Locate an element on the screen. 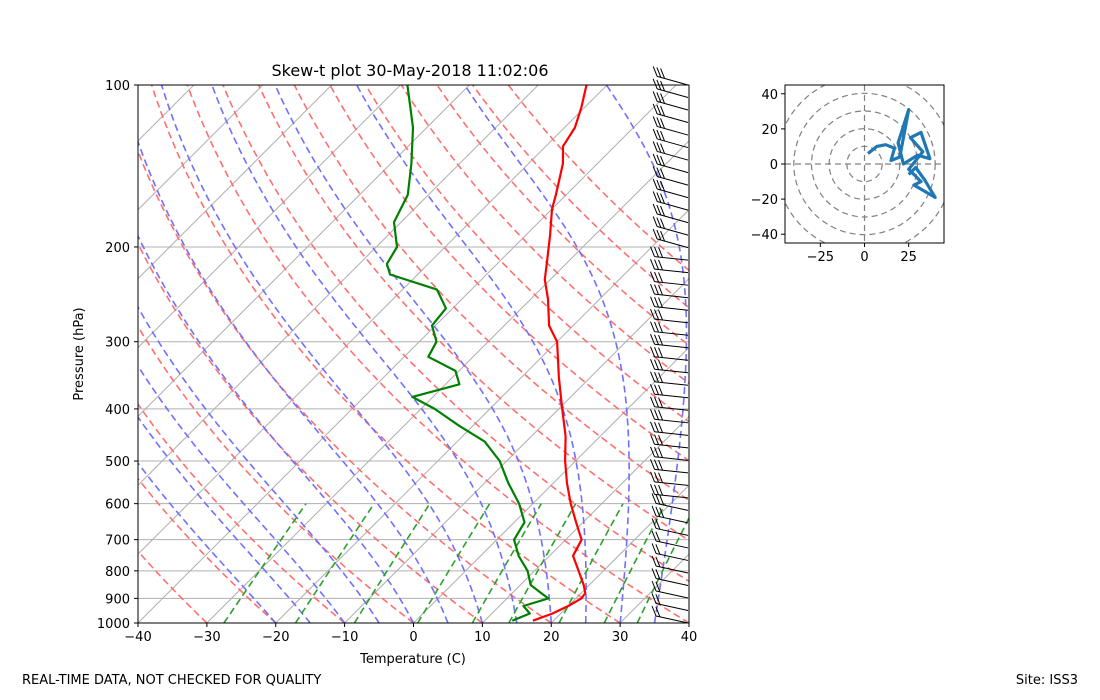 This screenshot has width=1100, height=700. hodograph-y-tick-label: −20 is located at coordinates (764, 200).